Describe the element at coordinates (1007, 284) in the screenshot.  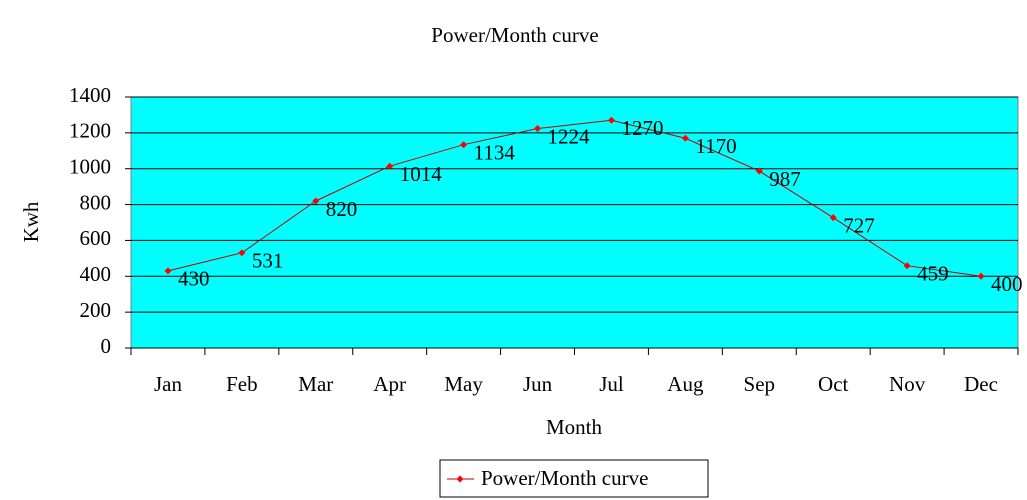
I see `data-label: 400` at that location.